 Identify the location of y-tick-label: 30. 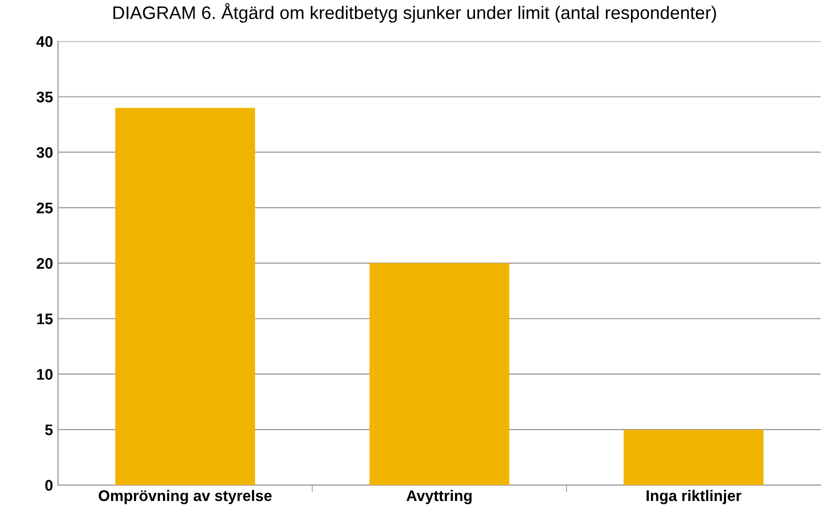
(44, 152).